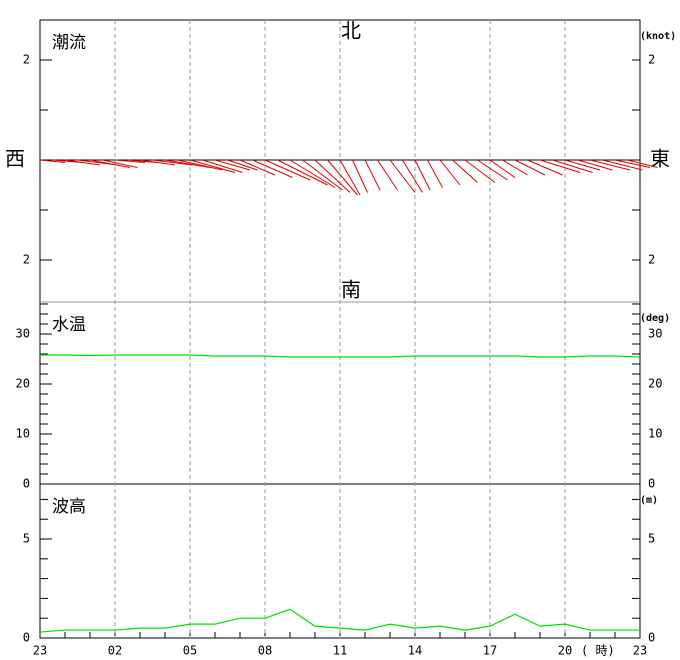 The width and height of the screenshot is (680, 660). What do you see at coordinates (490, 651) in the screenshot?
I see `x-tick-label: 17` at bounding box center [490, 651].